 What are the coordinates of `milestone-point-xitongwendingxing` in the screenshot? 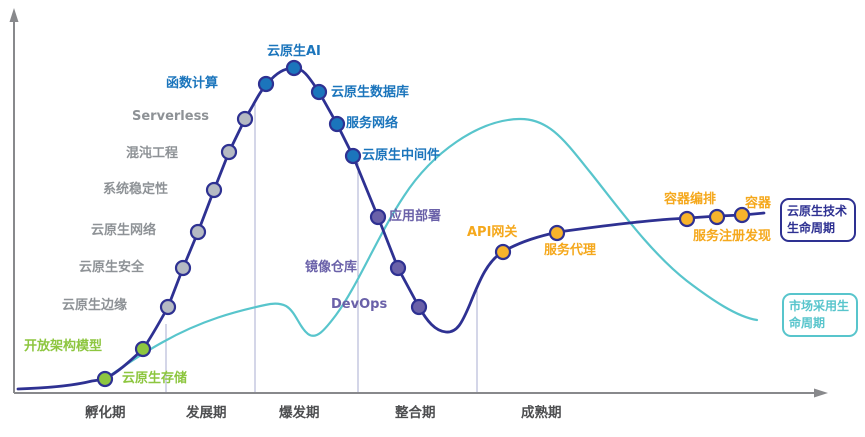 It's located at (214, 190).